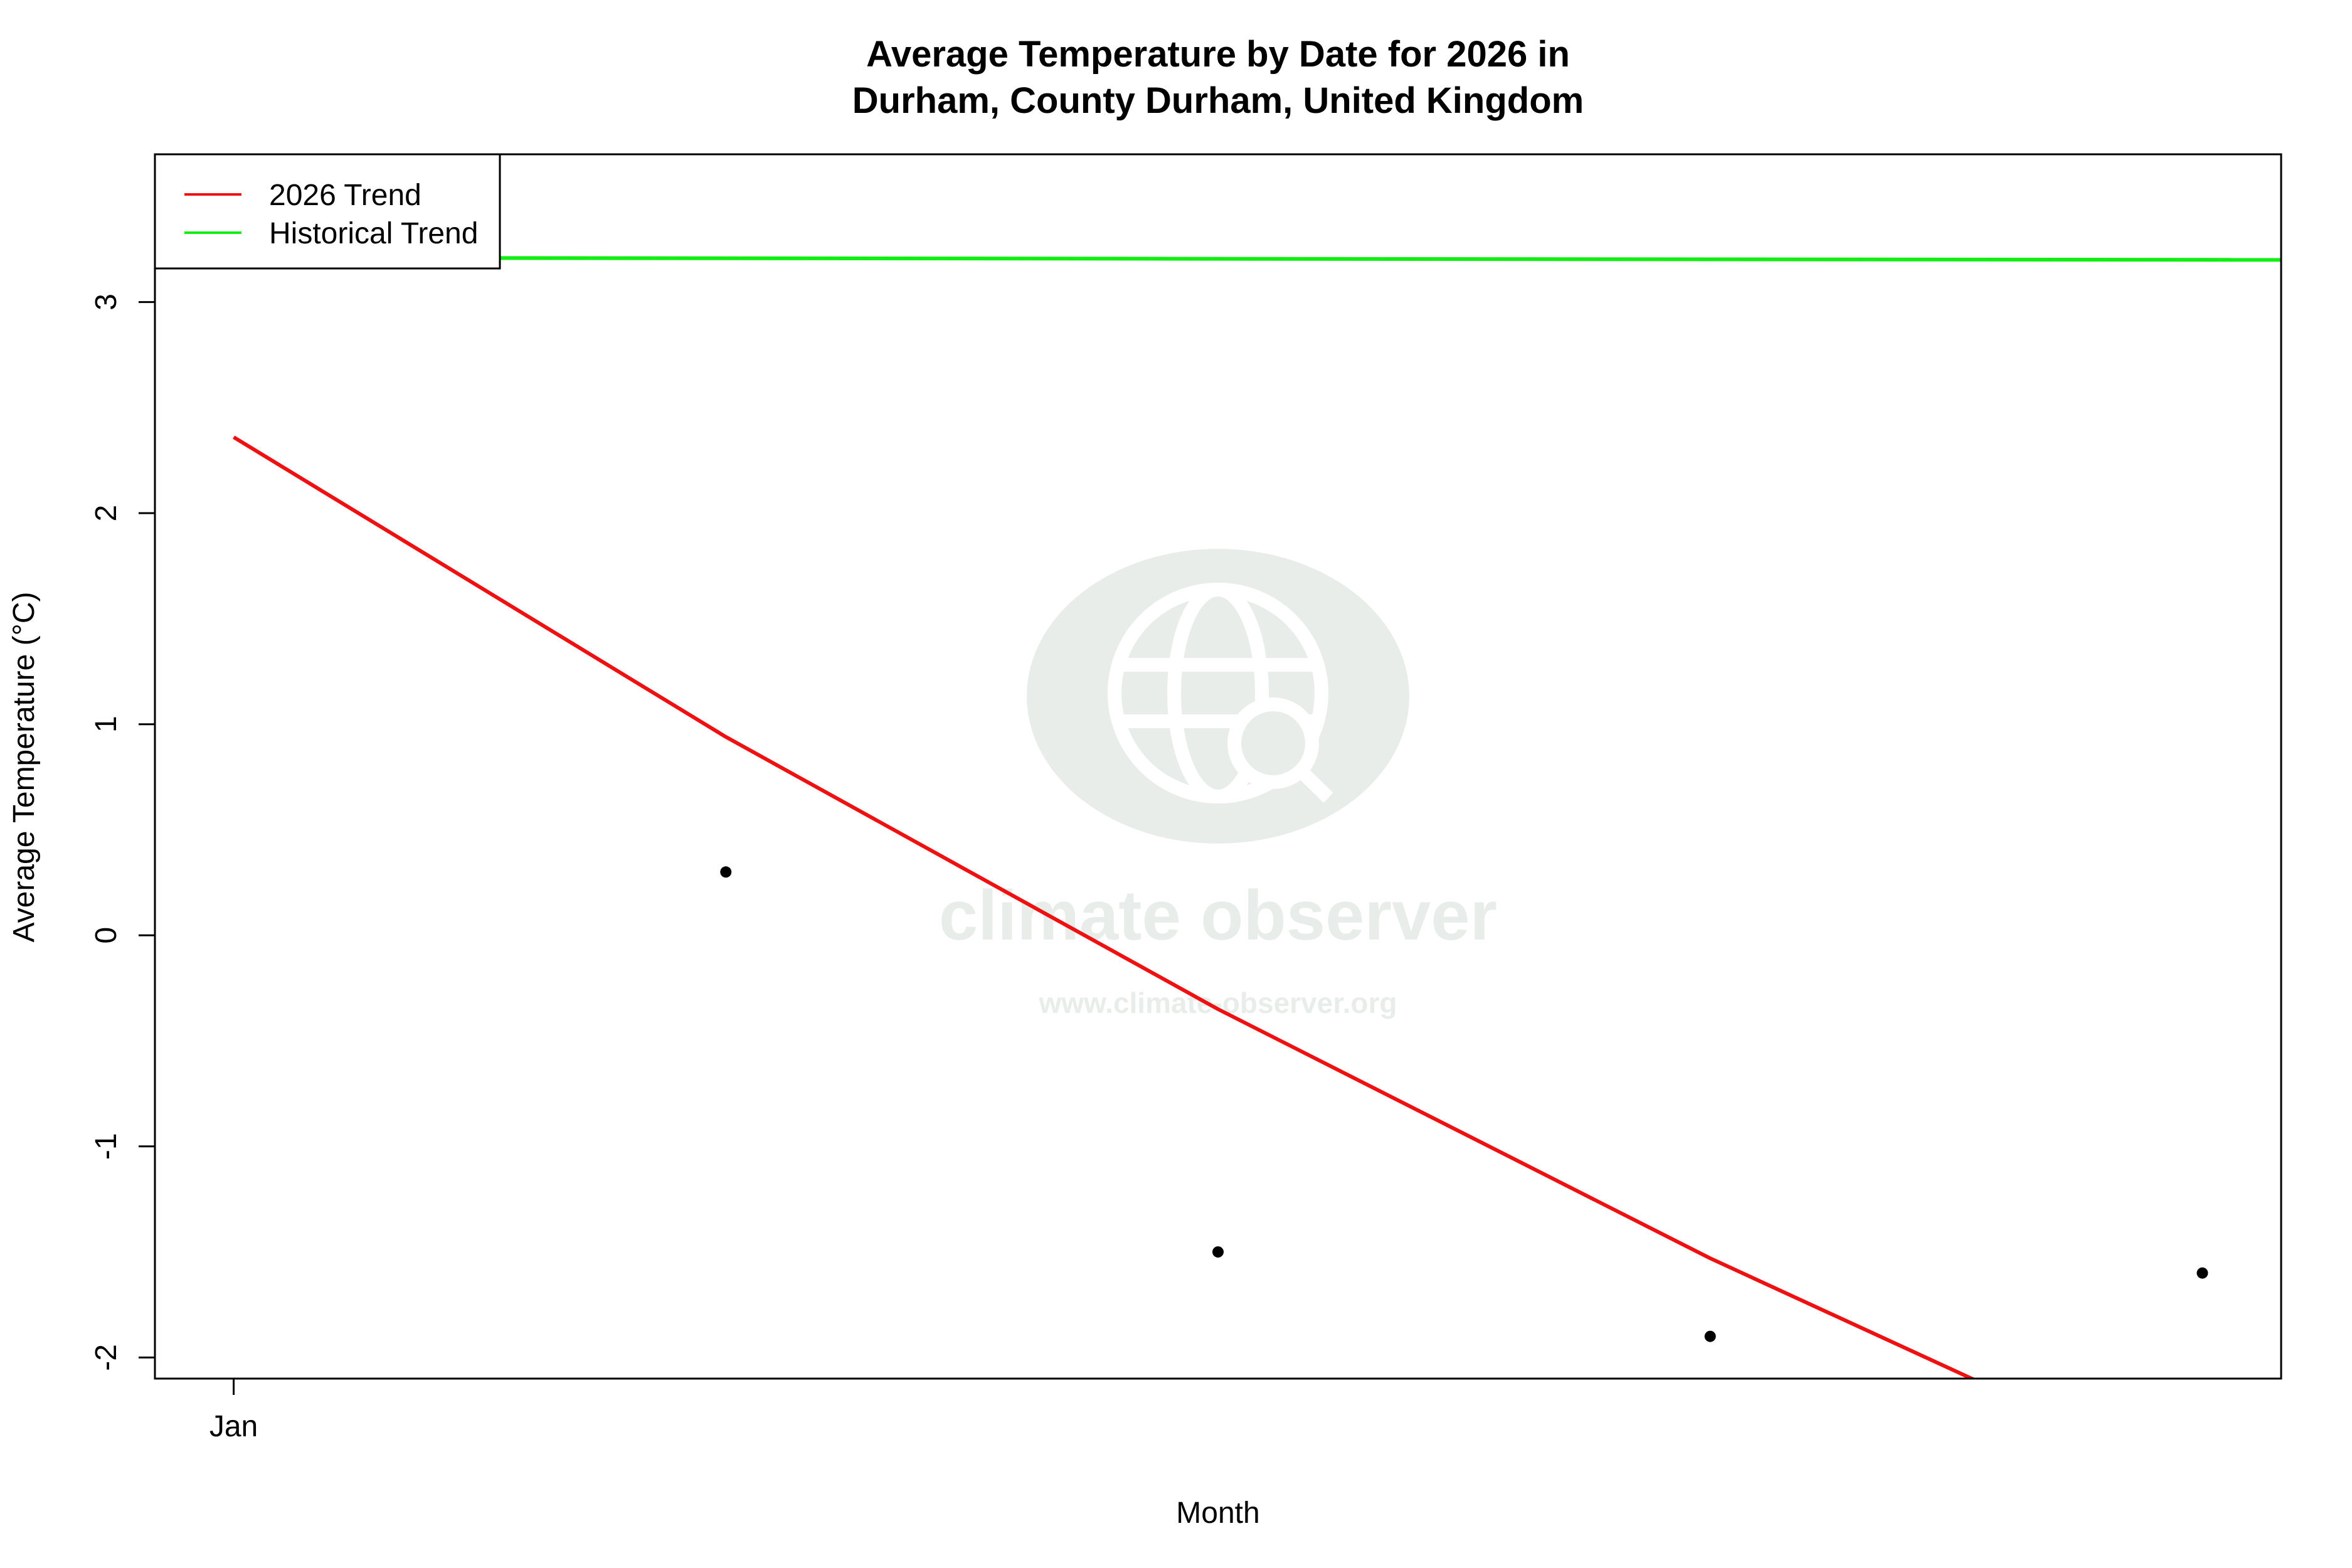 Image resolution: width=2352 pixels, height=1568 pixels. I want to click on y-tick-label: 1, so click(106, 724).